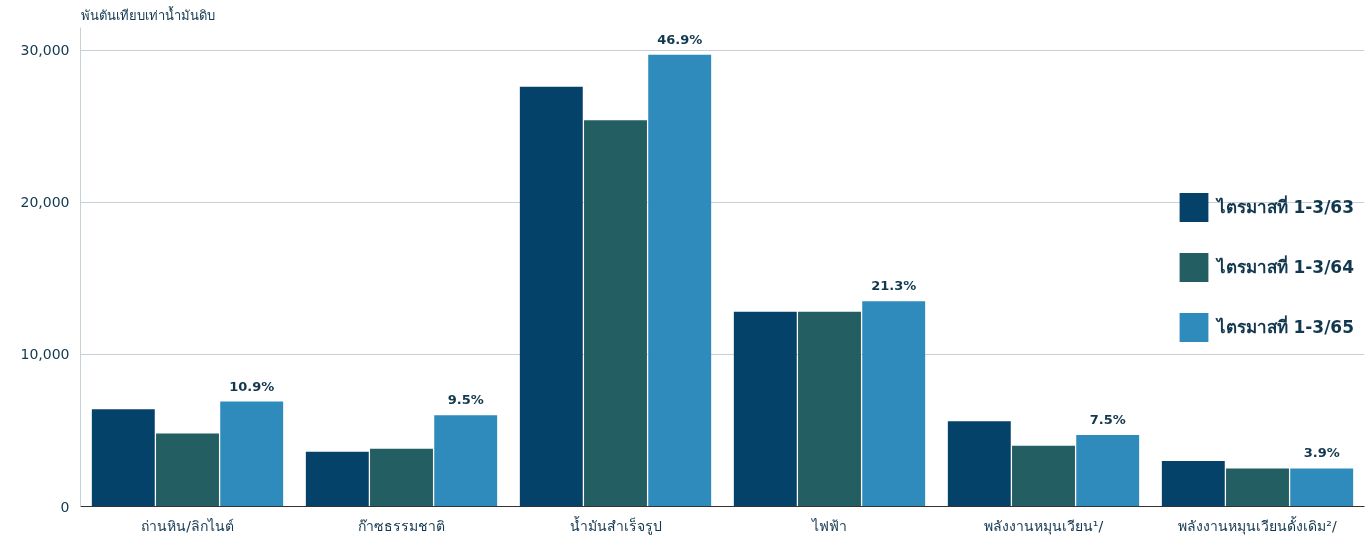  What do you see at coordinates (465, 400) in the screenshot?
I see `annotation: 9.5%` at bounding box center [465, 400].